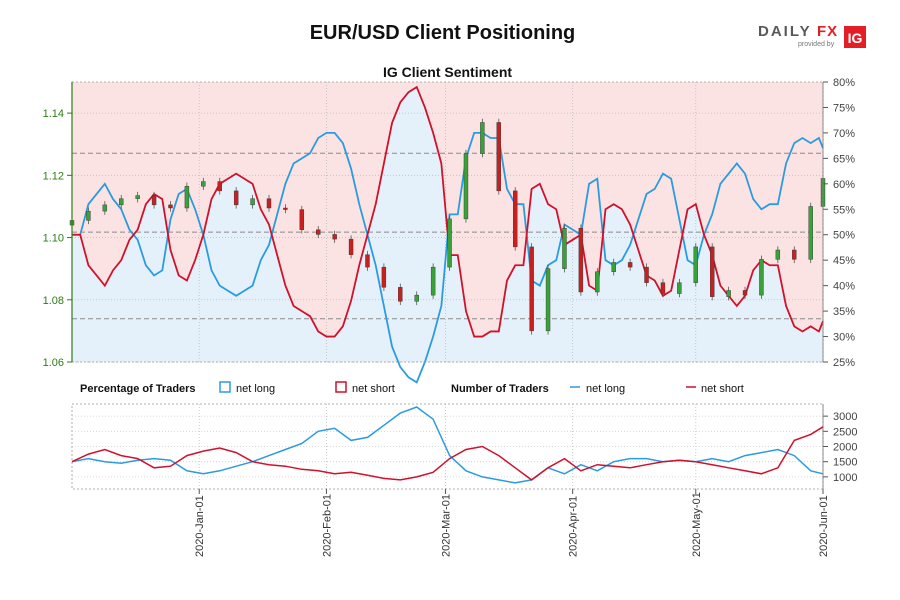 This screenshot has height=600, width=900. Describe the element at coordinates (827, 31) in the screenshot. I see `svg-text: FX` at that location.